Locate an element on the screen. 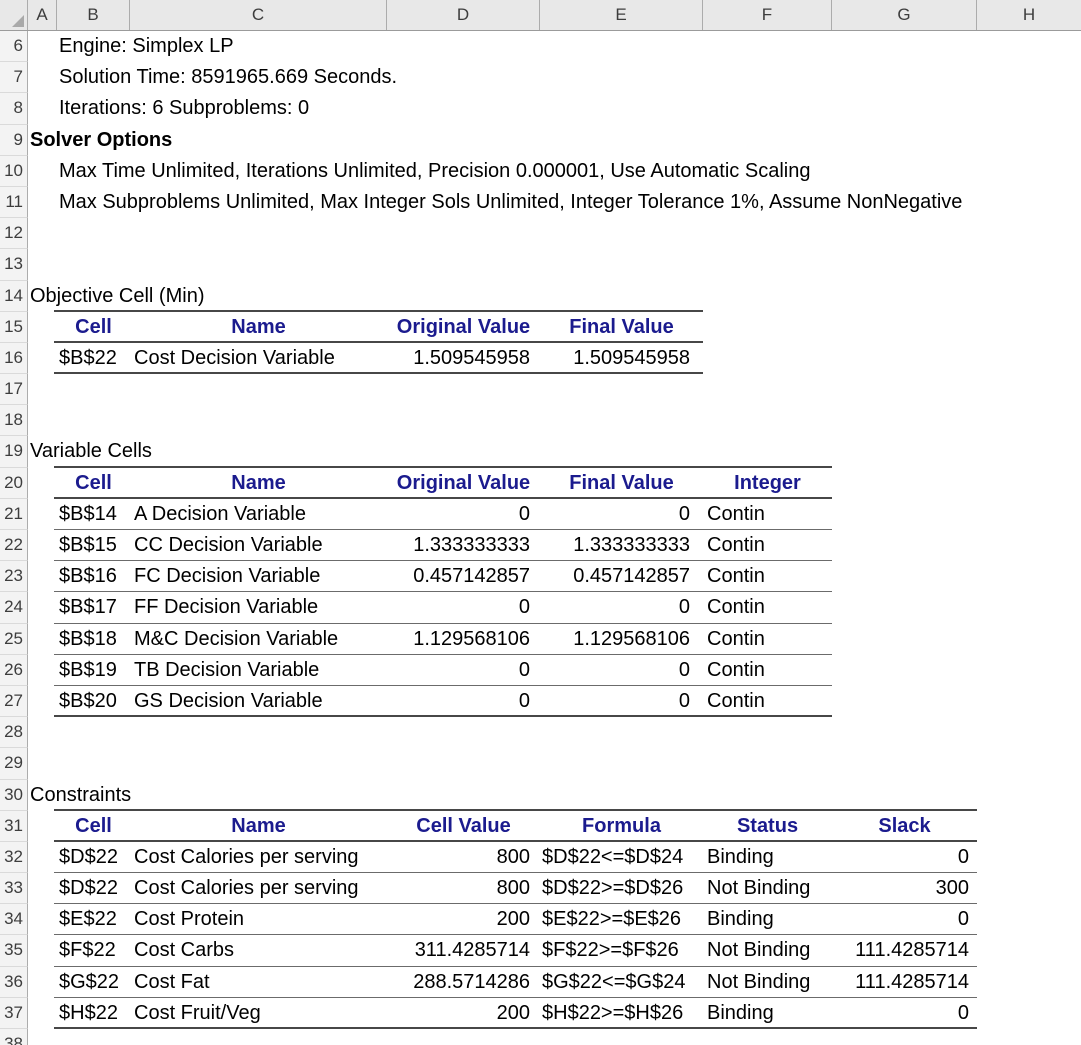 This screenshot has height=1045, width=1081. objective-header-name: Name is located at coordinates (258, 326).